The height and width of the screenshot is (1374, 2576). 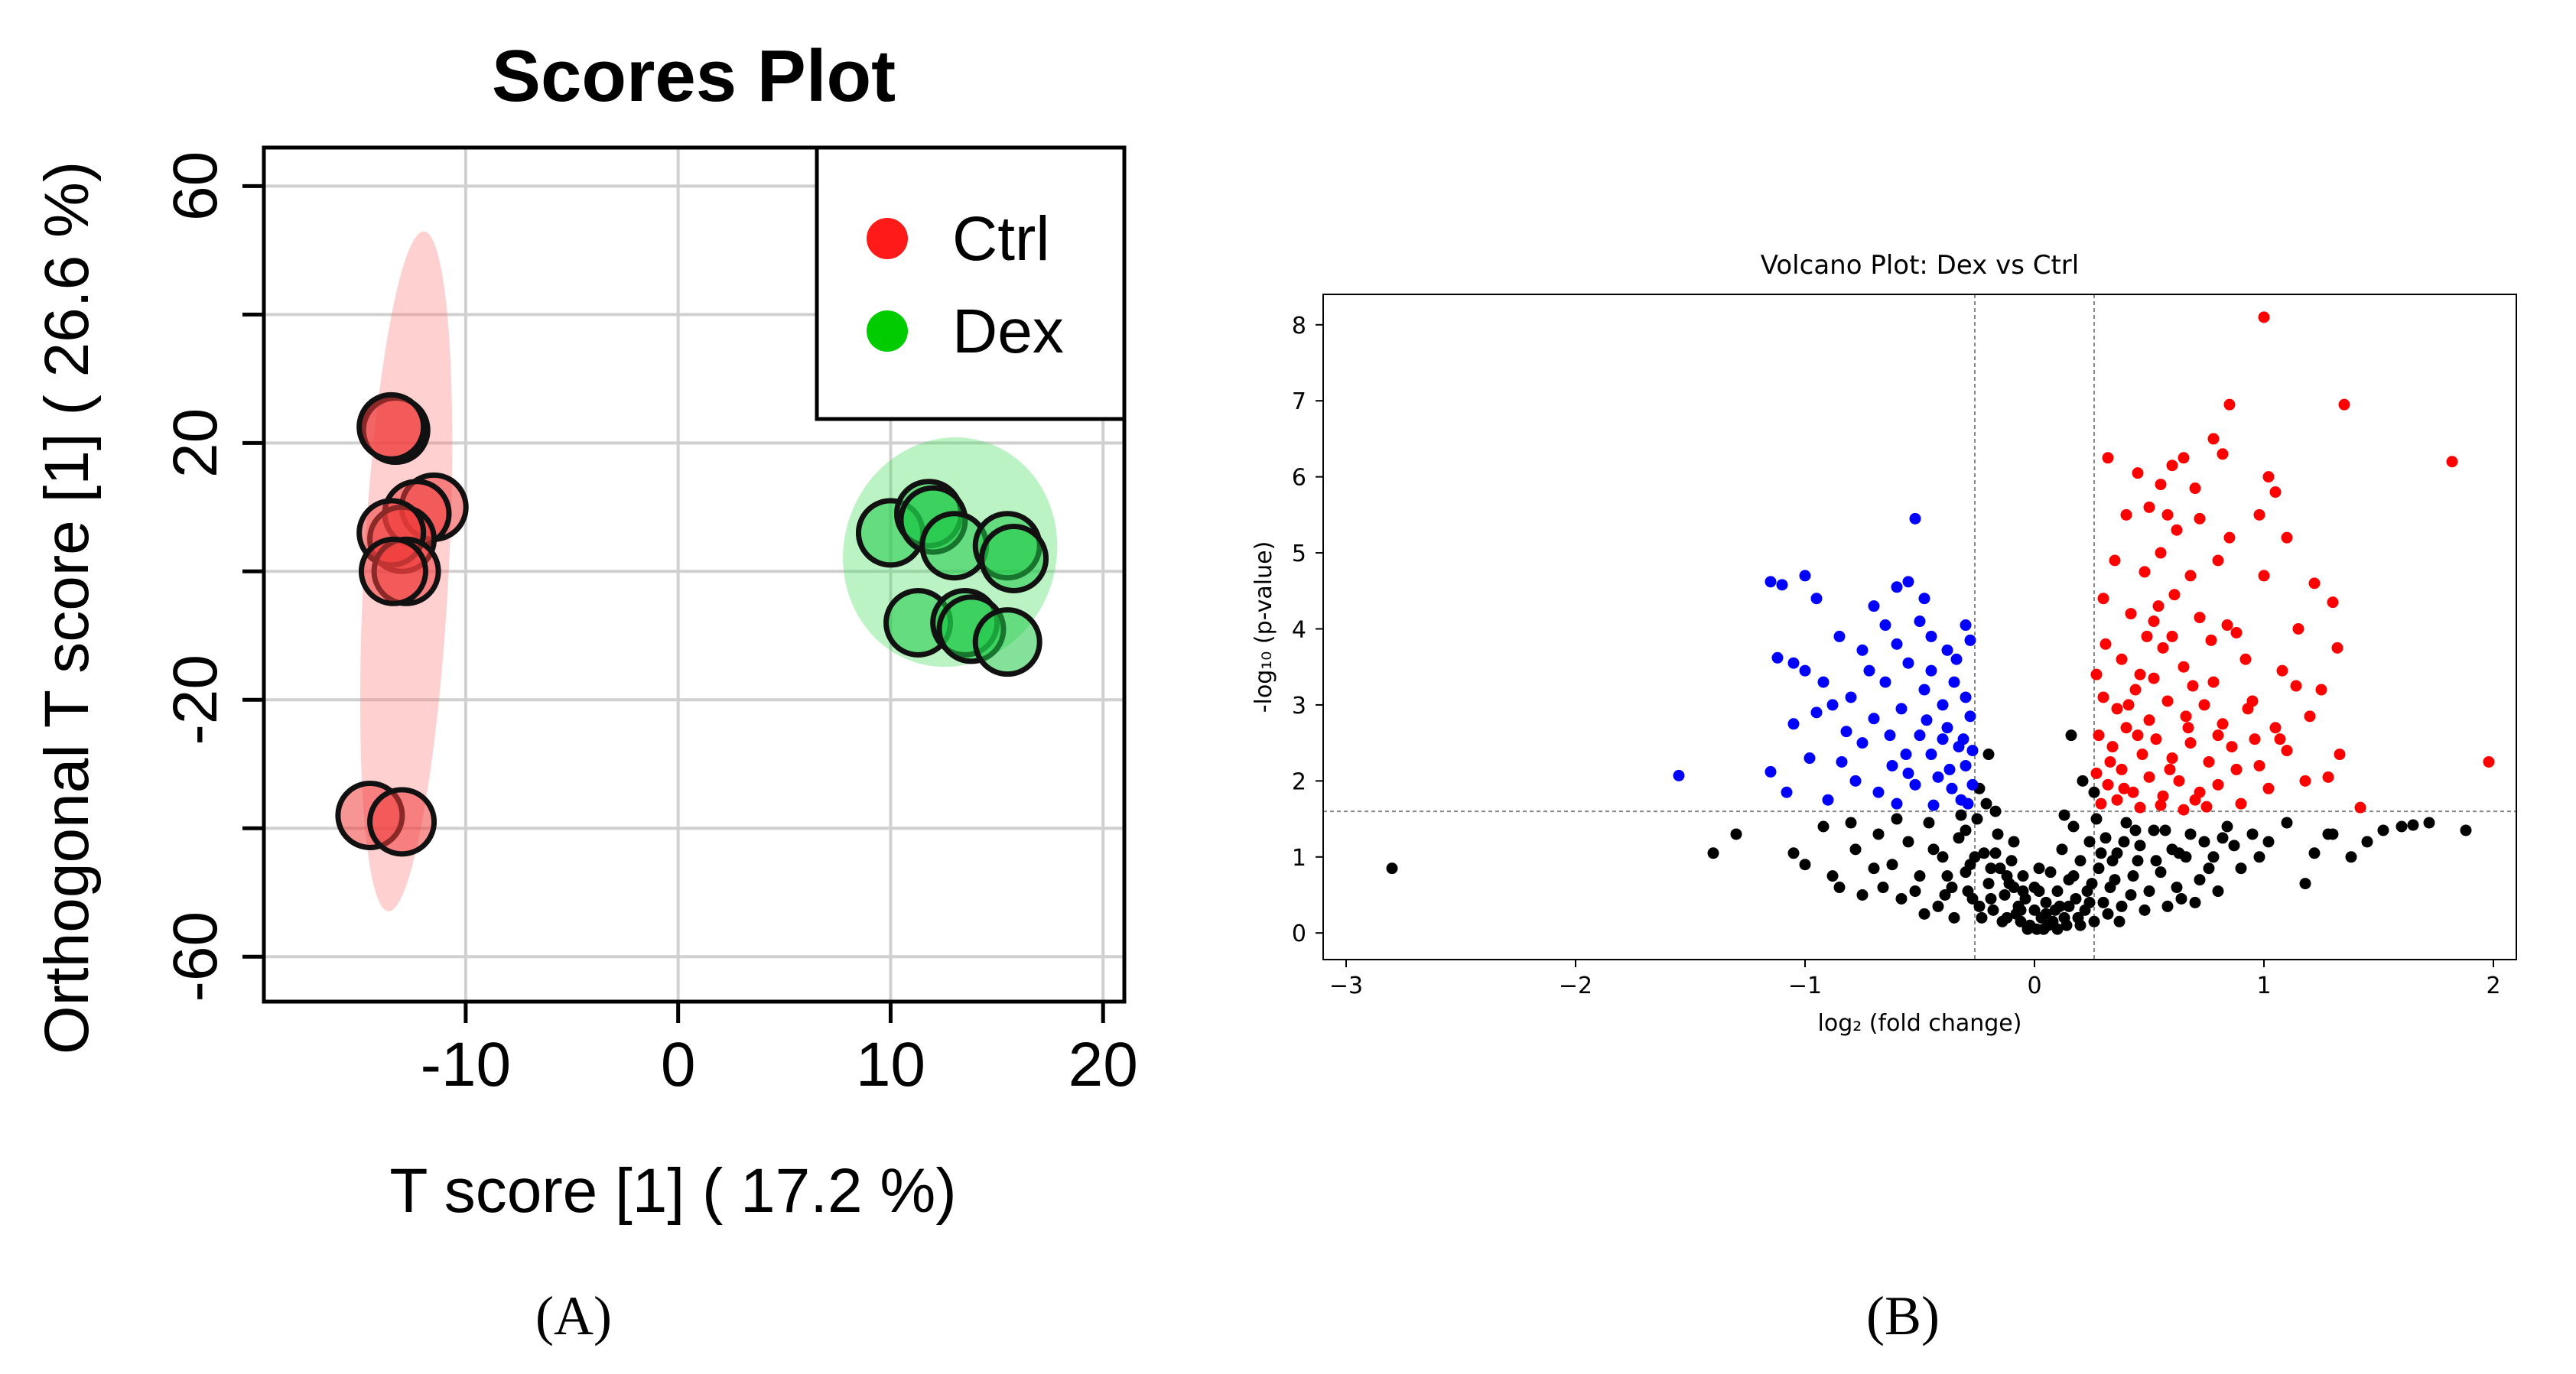 What do you see at coordinates (890, 1065) in the screenshot?
I see `scores-x-tick-label: 10` at bounding box center [890, 1065].